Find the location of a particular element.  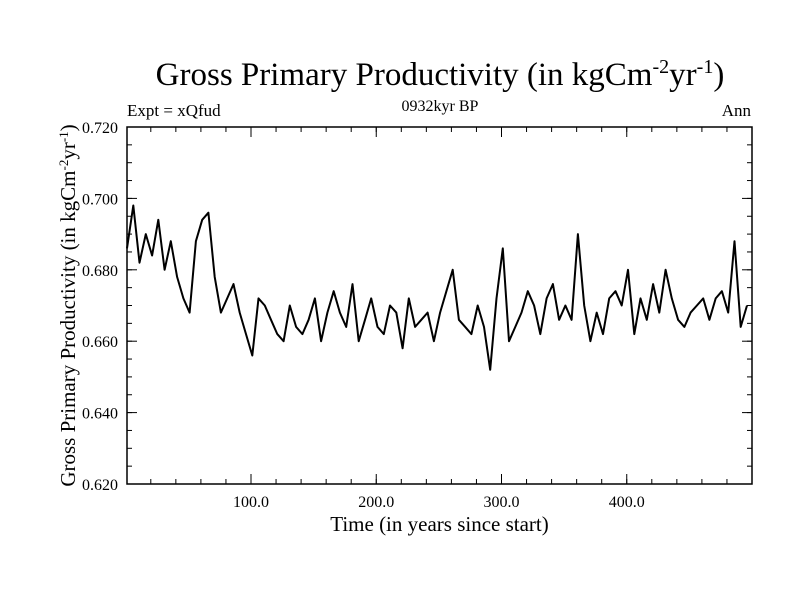

x-tick-label: 100.0 is located at coordinates (251, 502).